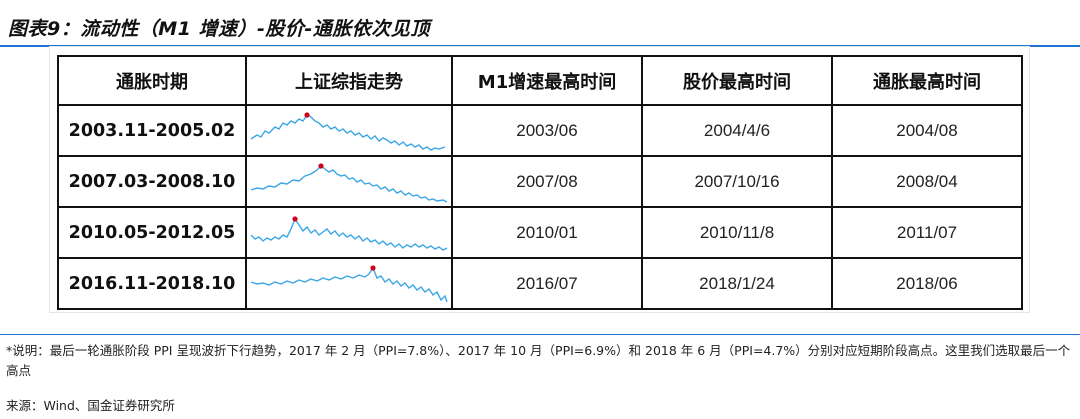 The image size is (1080, 419). Describe the element at coordinates (152, 80) in the screenshot. I see `header-period: 通胀时期` at that location.